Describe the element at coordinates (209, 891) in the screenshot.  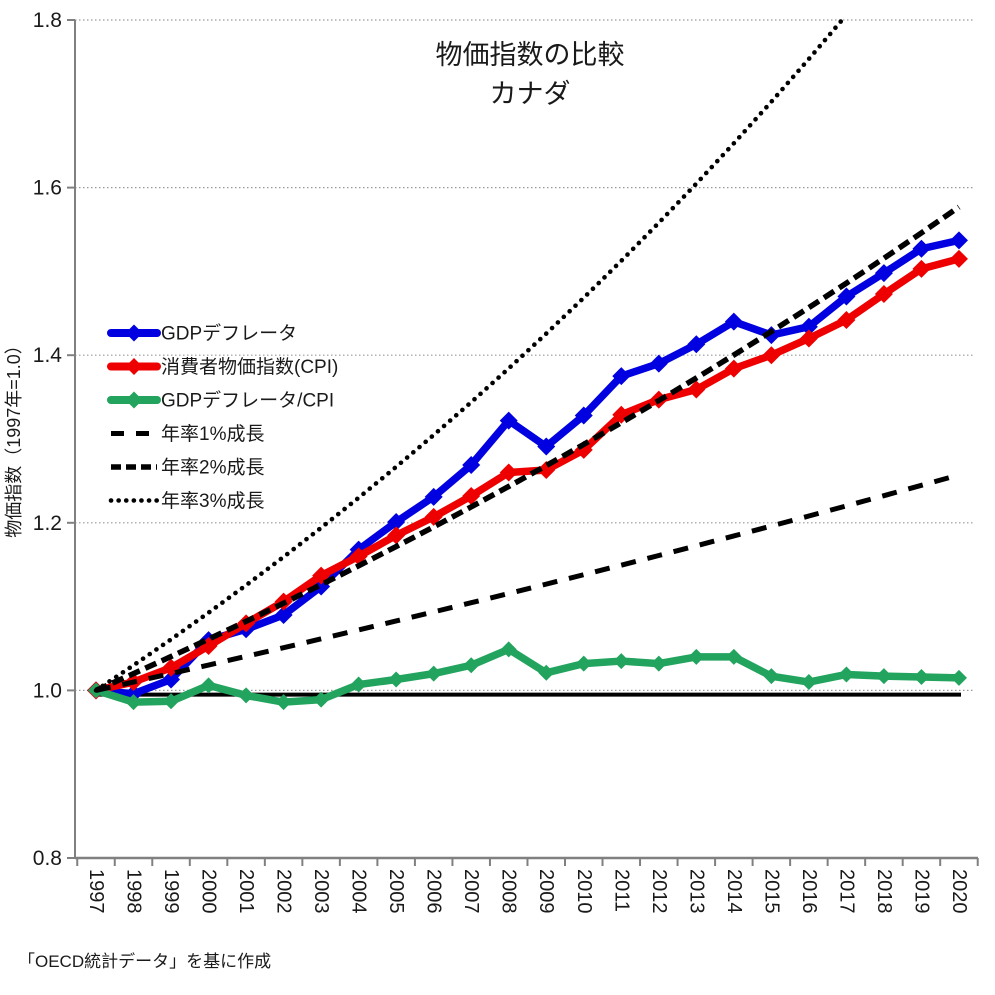
I see `x-tick-label: 2000` at that location.